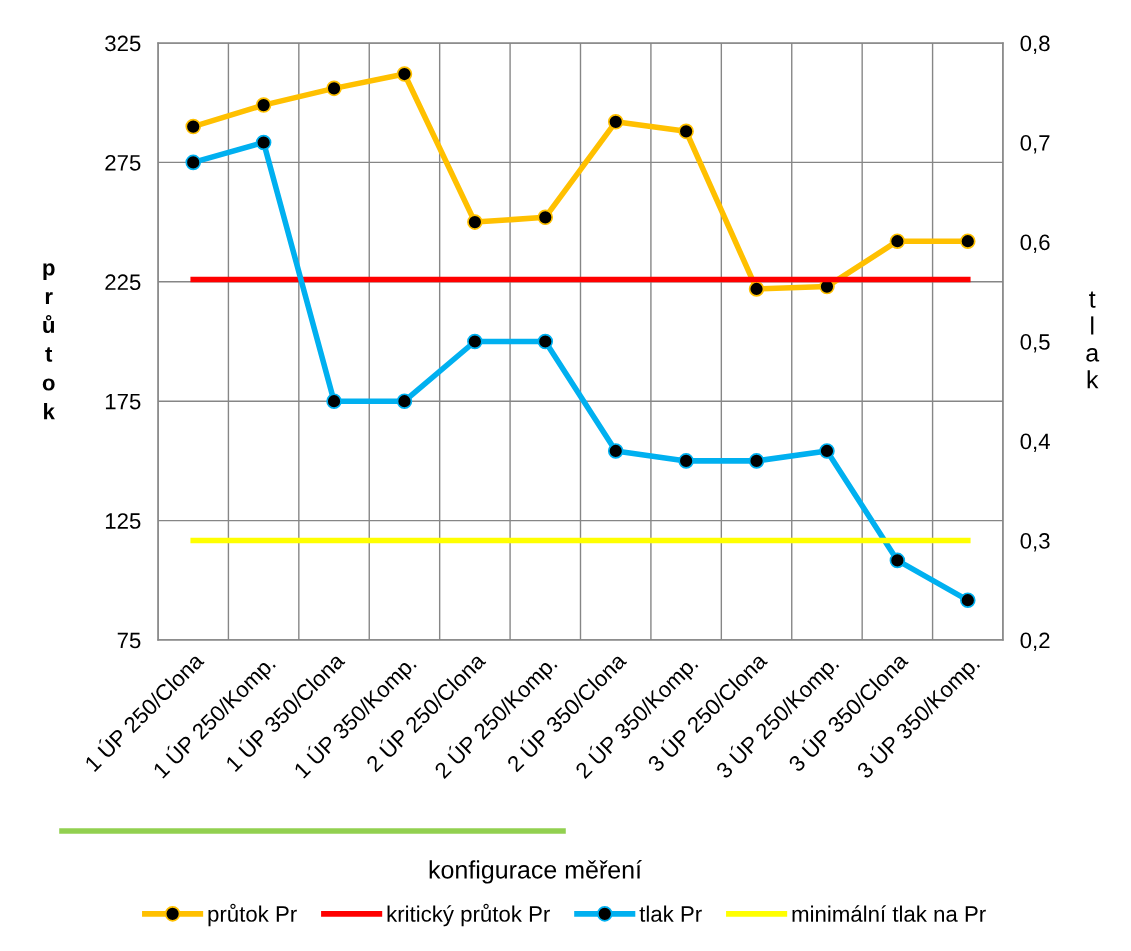 Image resolution: width=1131 pixels, height=951 pixels. I want to click on legend-label: minimální tlak na Pr, so click(889, 913).